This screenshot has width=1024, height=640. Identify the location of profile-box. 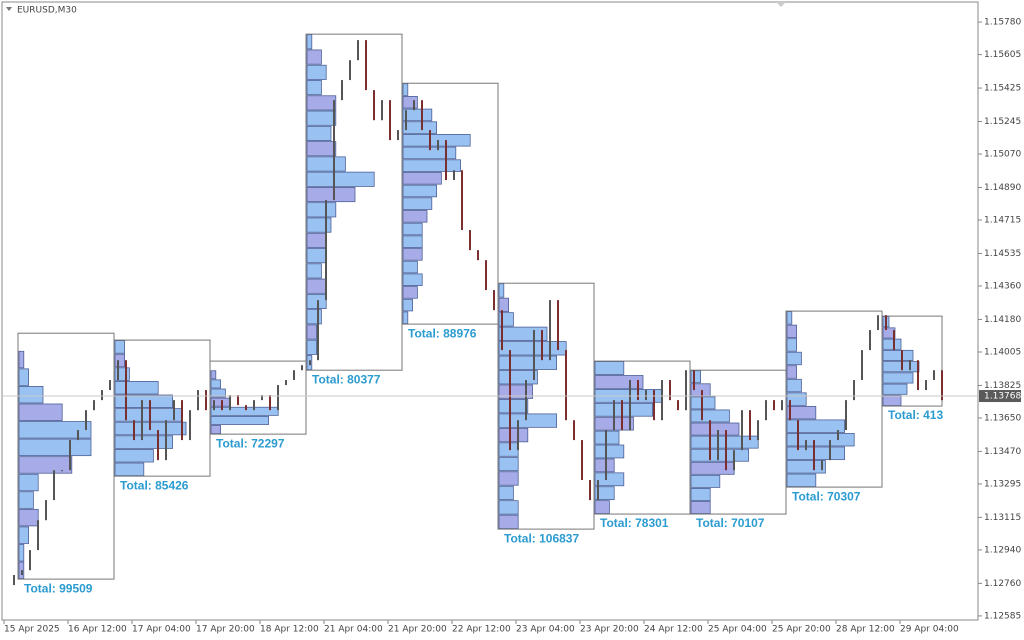
(912, 361).